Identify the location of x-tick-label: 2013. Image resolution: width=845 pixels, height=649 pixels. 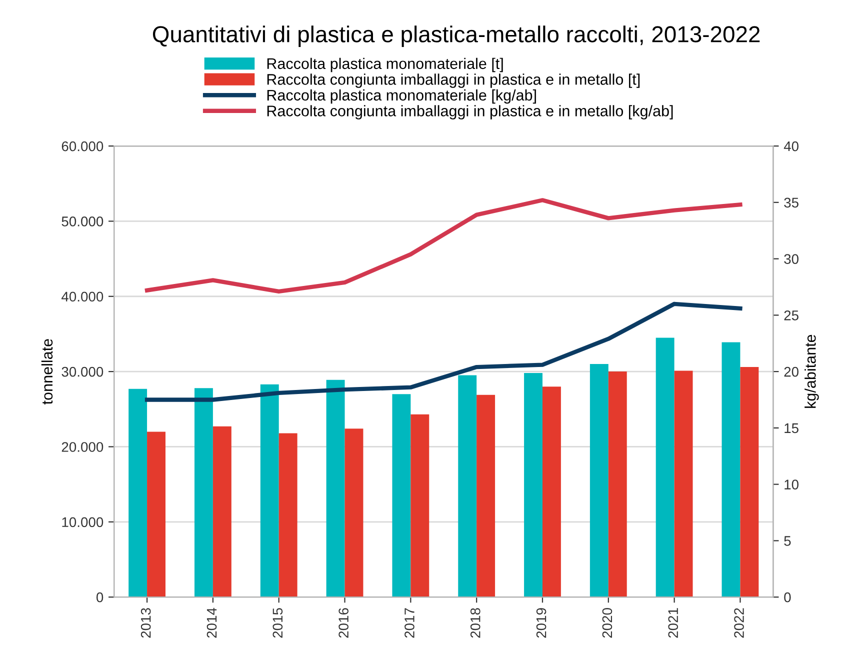
(145, 623).